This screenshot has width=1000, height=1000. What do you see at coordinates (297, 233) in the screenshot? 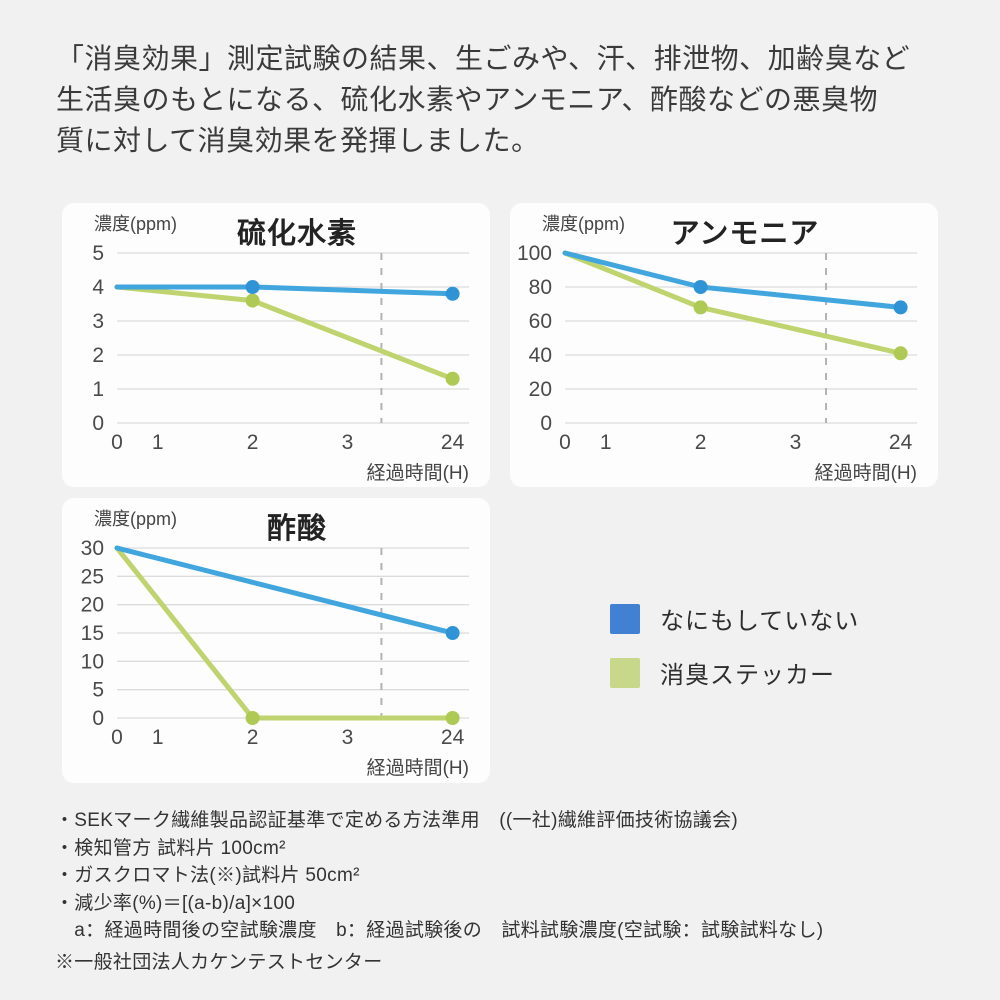
I see `svg-text: 硫化水素` at bounding box center [297, 233].